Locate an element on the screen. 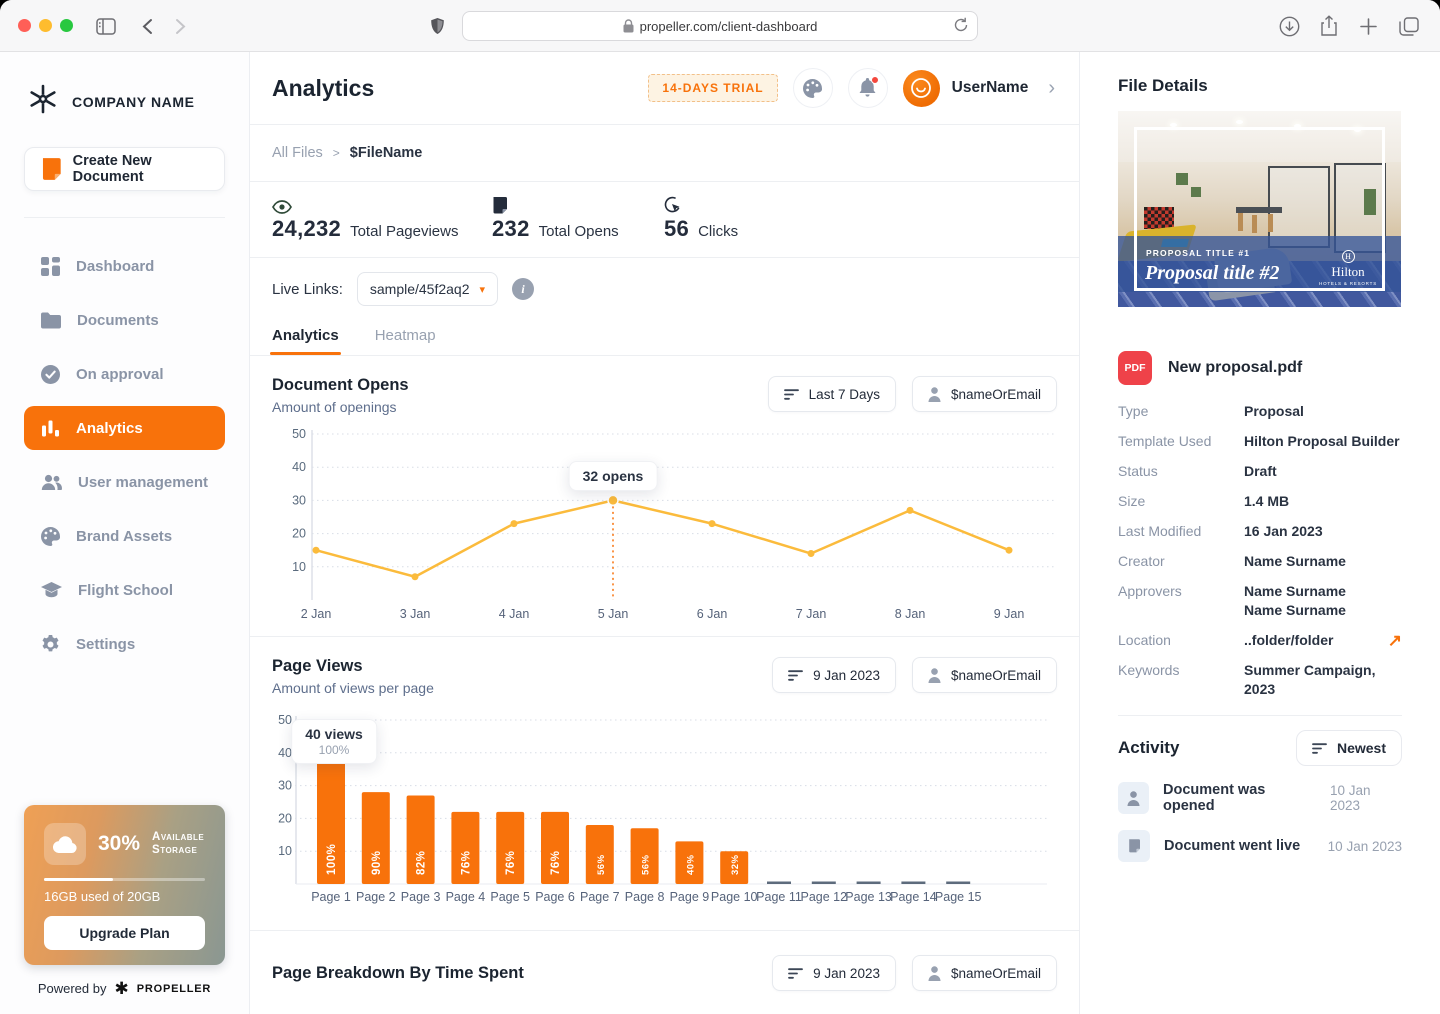  new-tab-icon is located at coordinates (1368, 26).